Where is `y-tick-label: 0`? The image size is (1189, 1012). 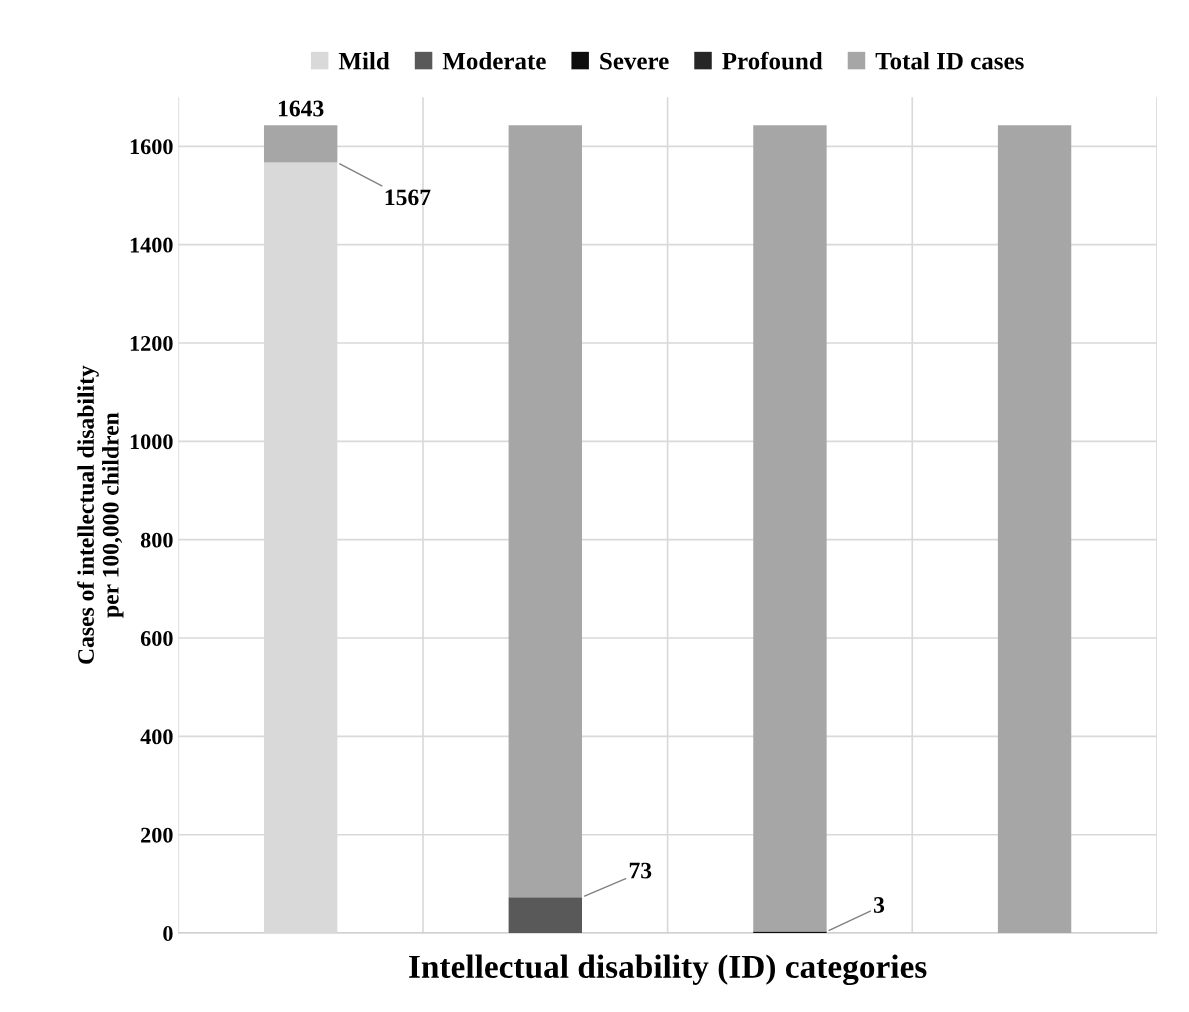 y-tick-label: 0 is located at coordinates (168, 933).